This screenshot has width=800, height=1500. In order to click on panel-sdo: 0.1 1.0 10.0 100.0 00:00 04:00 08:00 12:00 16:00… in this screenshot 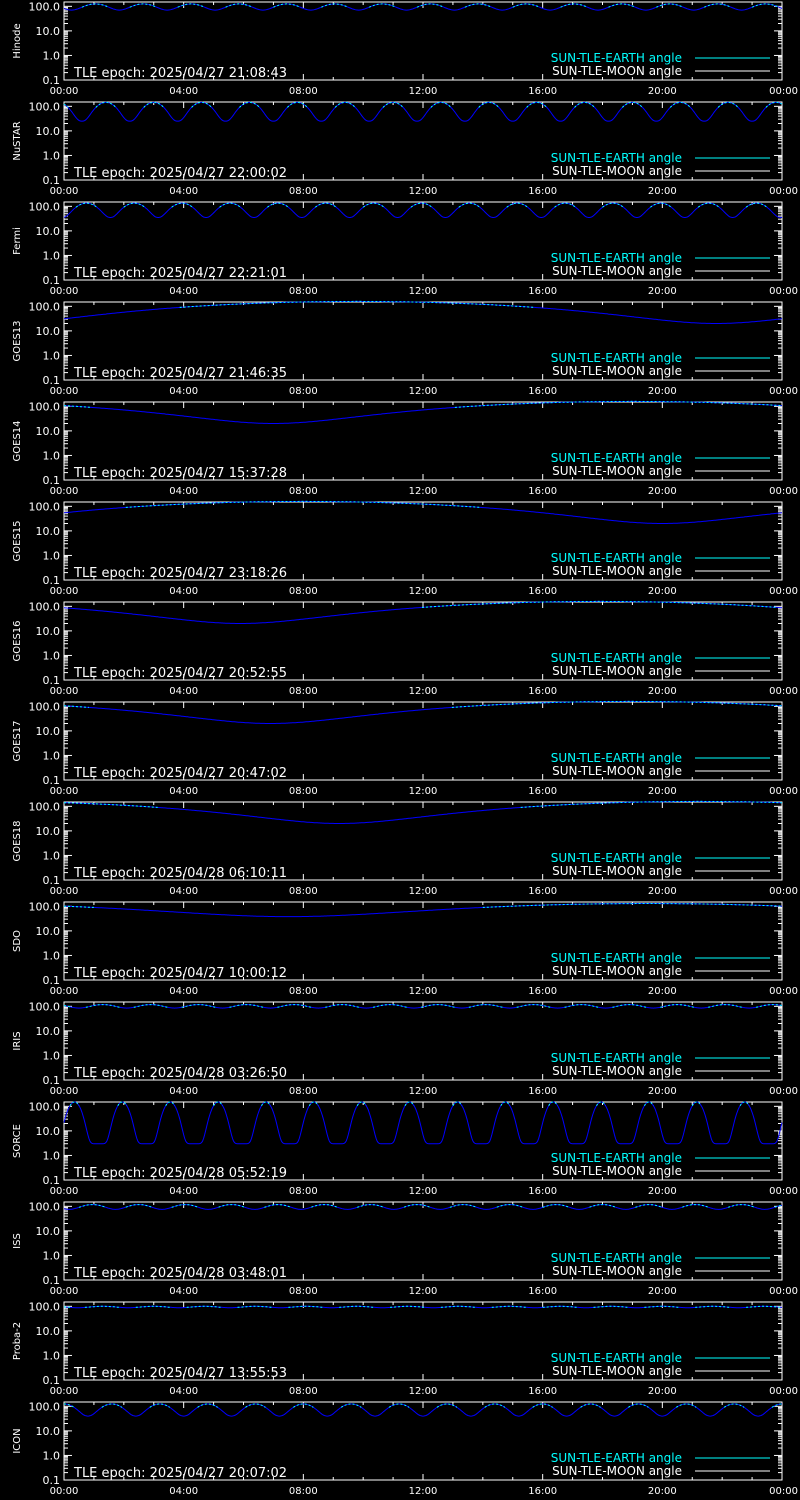, I will do `click(400, 950)`.